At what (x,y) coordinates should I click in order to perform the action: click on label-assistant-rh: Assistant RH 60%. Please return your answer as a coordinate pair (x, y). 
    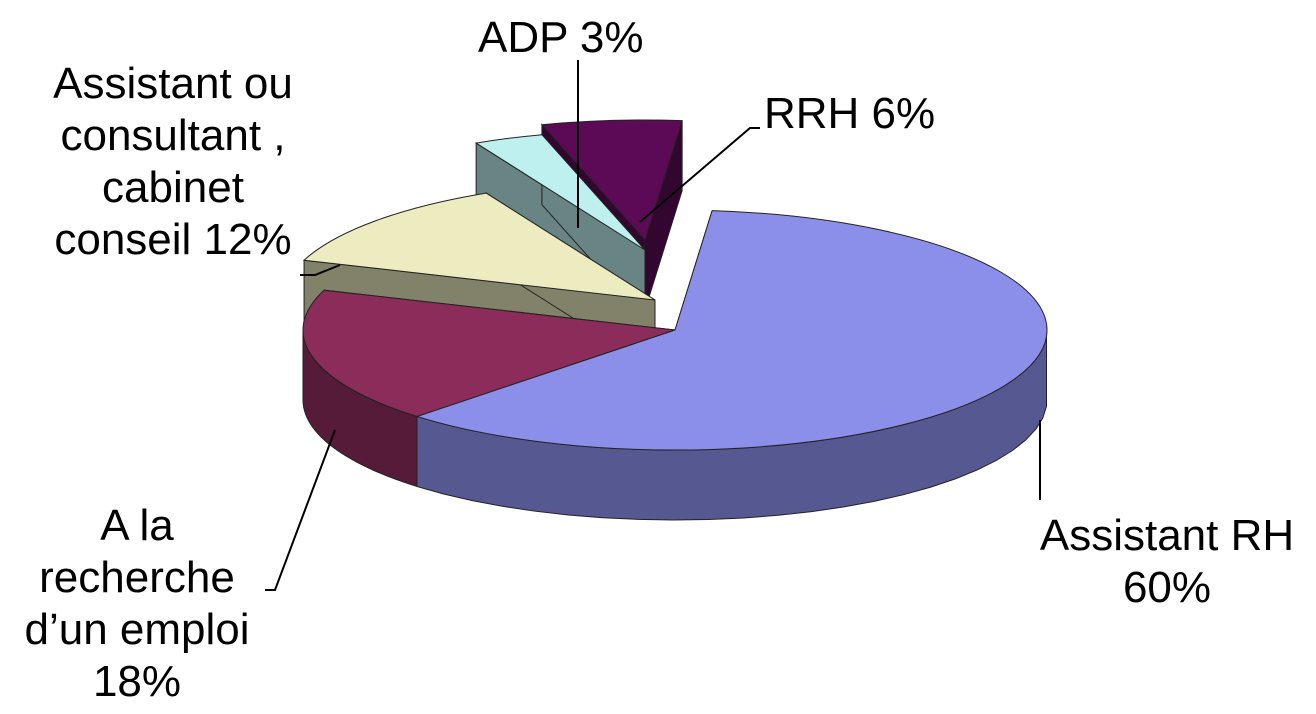
    Looking at the image, I should click on (1167, 561).